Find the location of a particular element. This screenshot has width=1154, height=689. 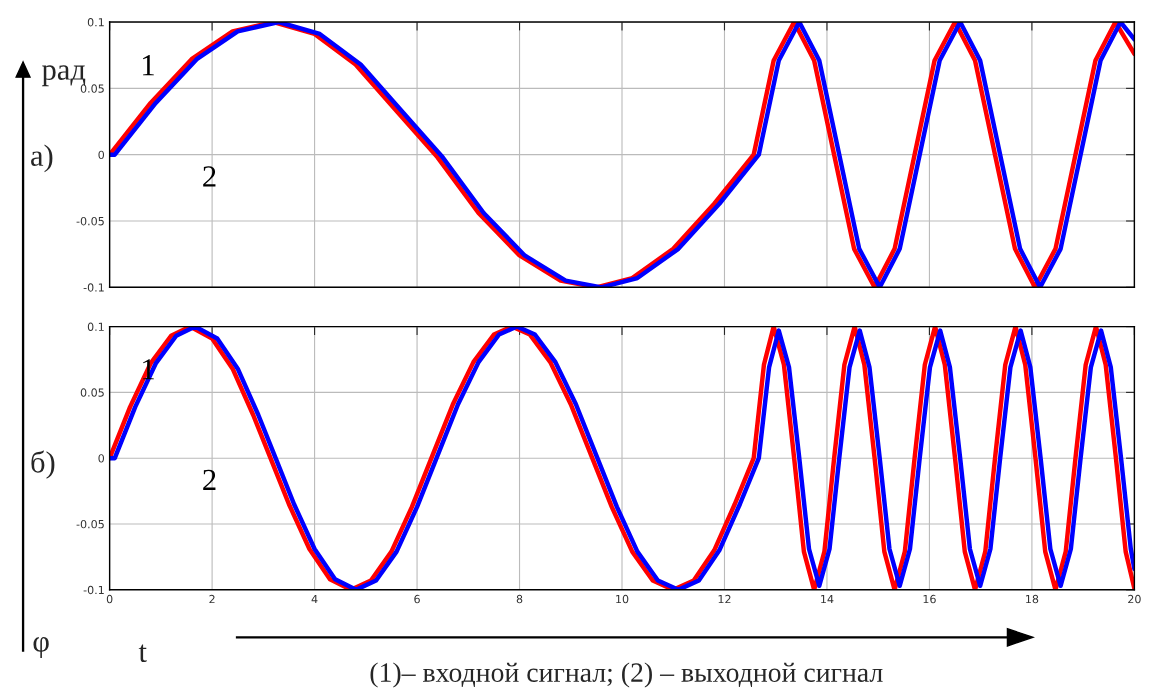

y-tick-label: 0.05 is located at coordinates (92, 392).